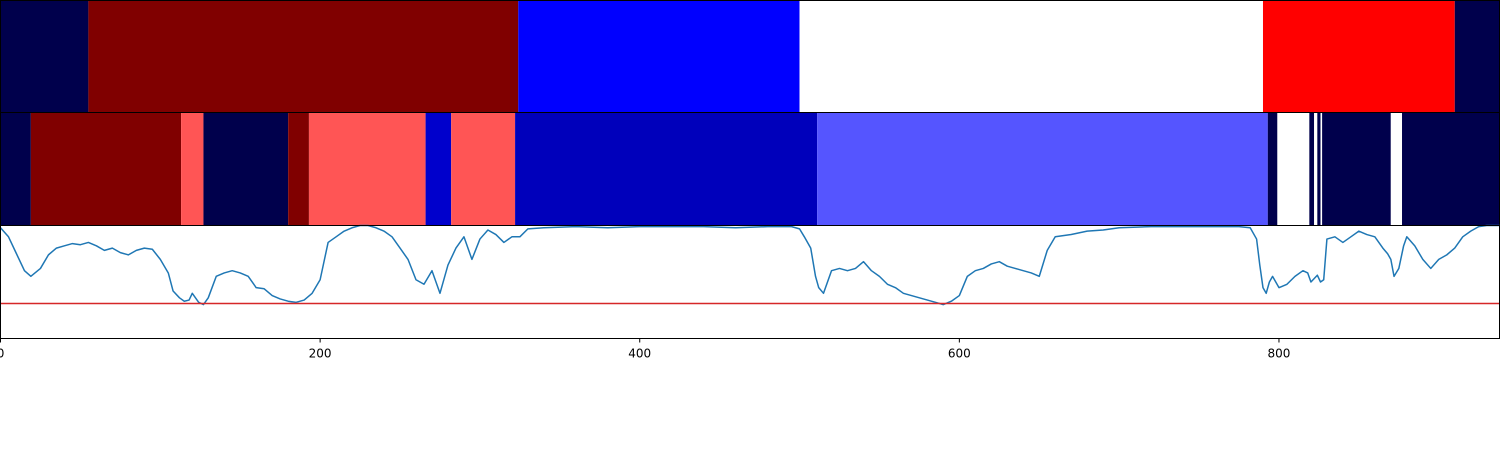 The height and width of the screenshot is (450, 1500). I want to click on x-axis: 0 200 400 600 800, so click(645, 349).